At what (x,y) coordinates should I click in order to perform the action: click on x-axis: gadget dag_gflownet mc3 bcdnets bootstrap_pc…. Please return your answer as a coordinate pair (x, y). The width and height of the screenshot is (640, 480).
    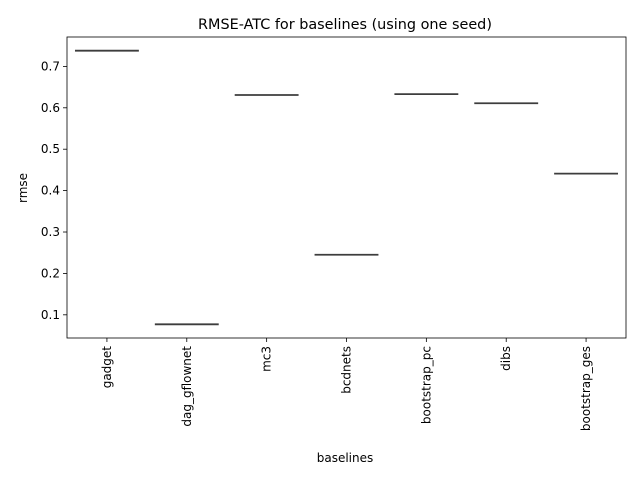
    Looking at the image, I should click on (346, 384).